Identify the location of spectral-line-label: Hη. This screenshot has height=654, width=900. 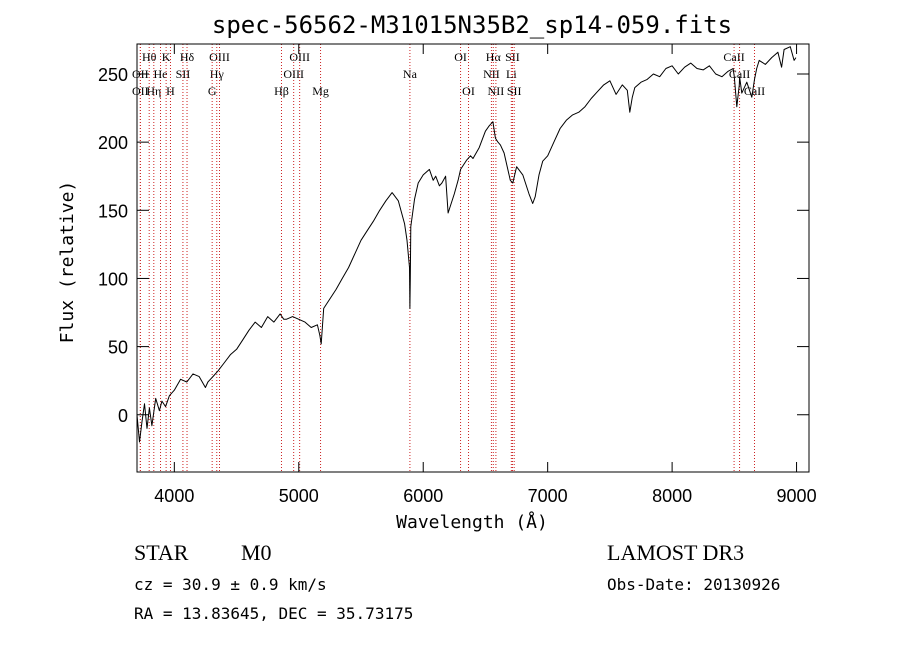
(153, 91).